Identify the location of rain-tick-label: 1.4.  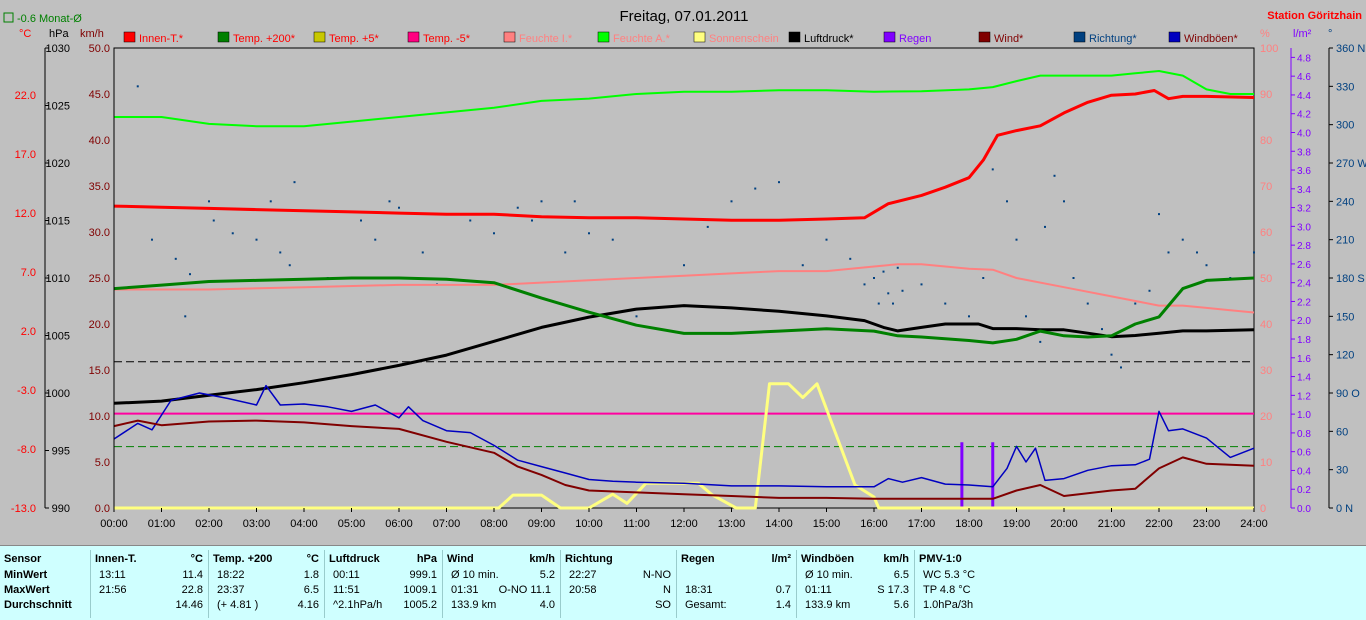
(1304, 378).